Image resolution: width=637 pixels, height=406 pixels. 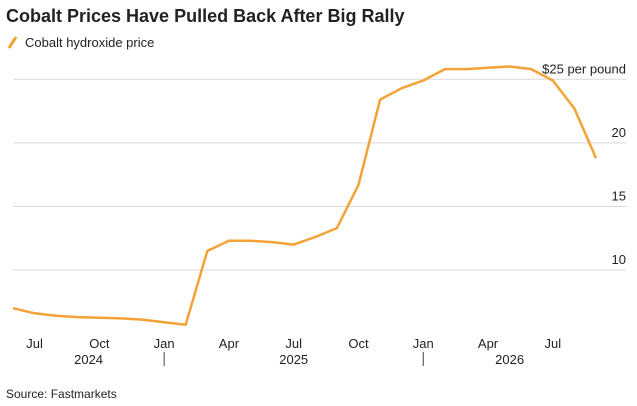 What do you see at coordinates (584, 68) in the screenshot?
I see `y-tick-label: $25 per pound` at bounding box center [584, 68].